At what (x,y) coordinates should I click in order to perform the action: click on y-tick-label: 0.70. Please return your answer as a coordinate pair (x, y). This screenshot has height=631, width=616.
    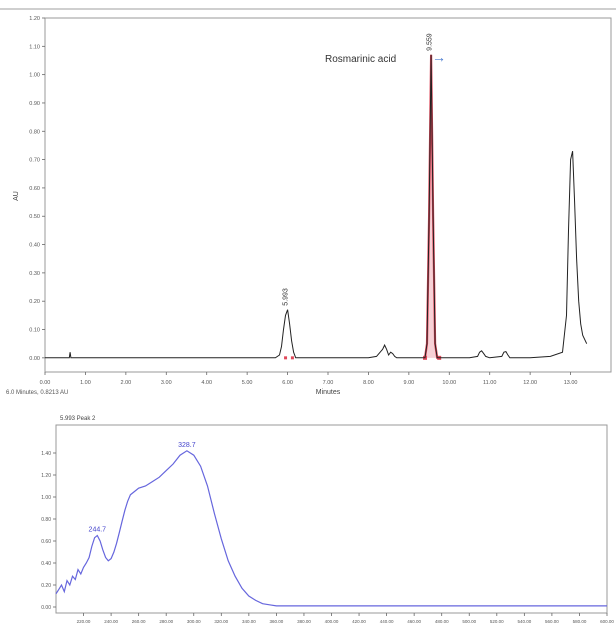
    Looking at the image, I should click on (34, 161).